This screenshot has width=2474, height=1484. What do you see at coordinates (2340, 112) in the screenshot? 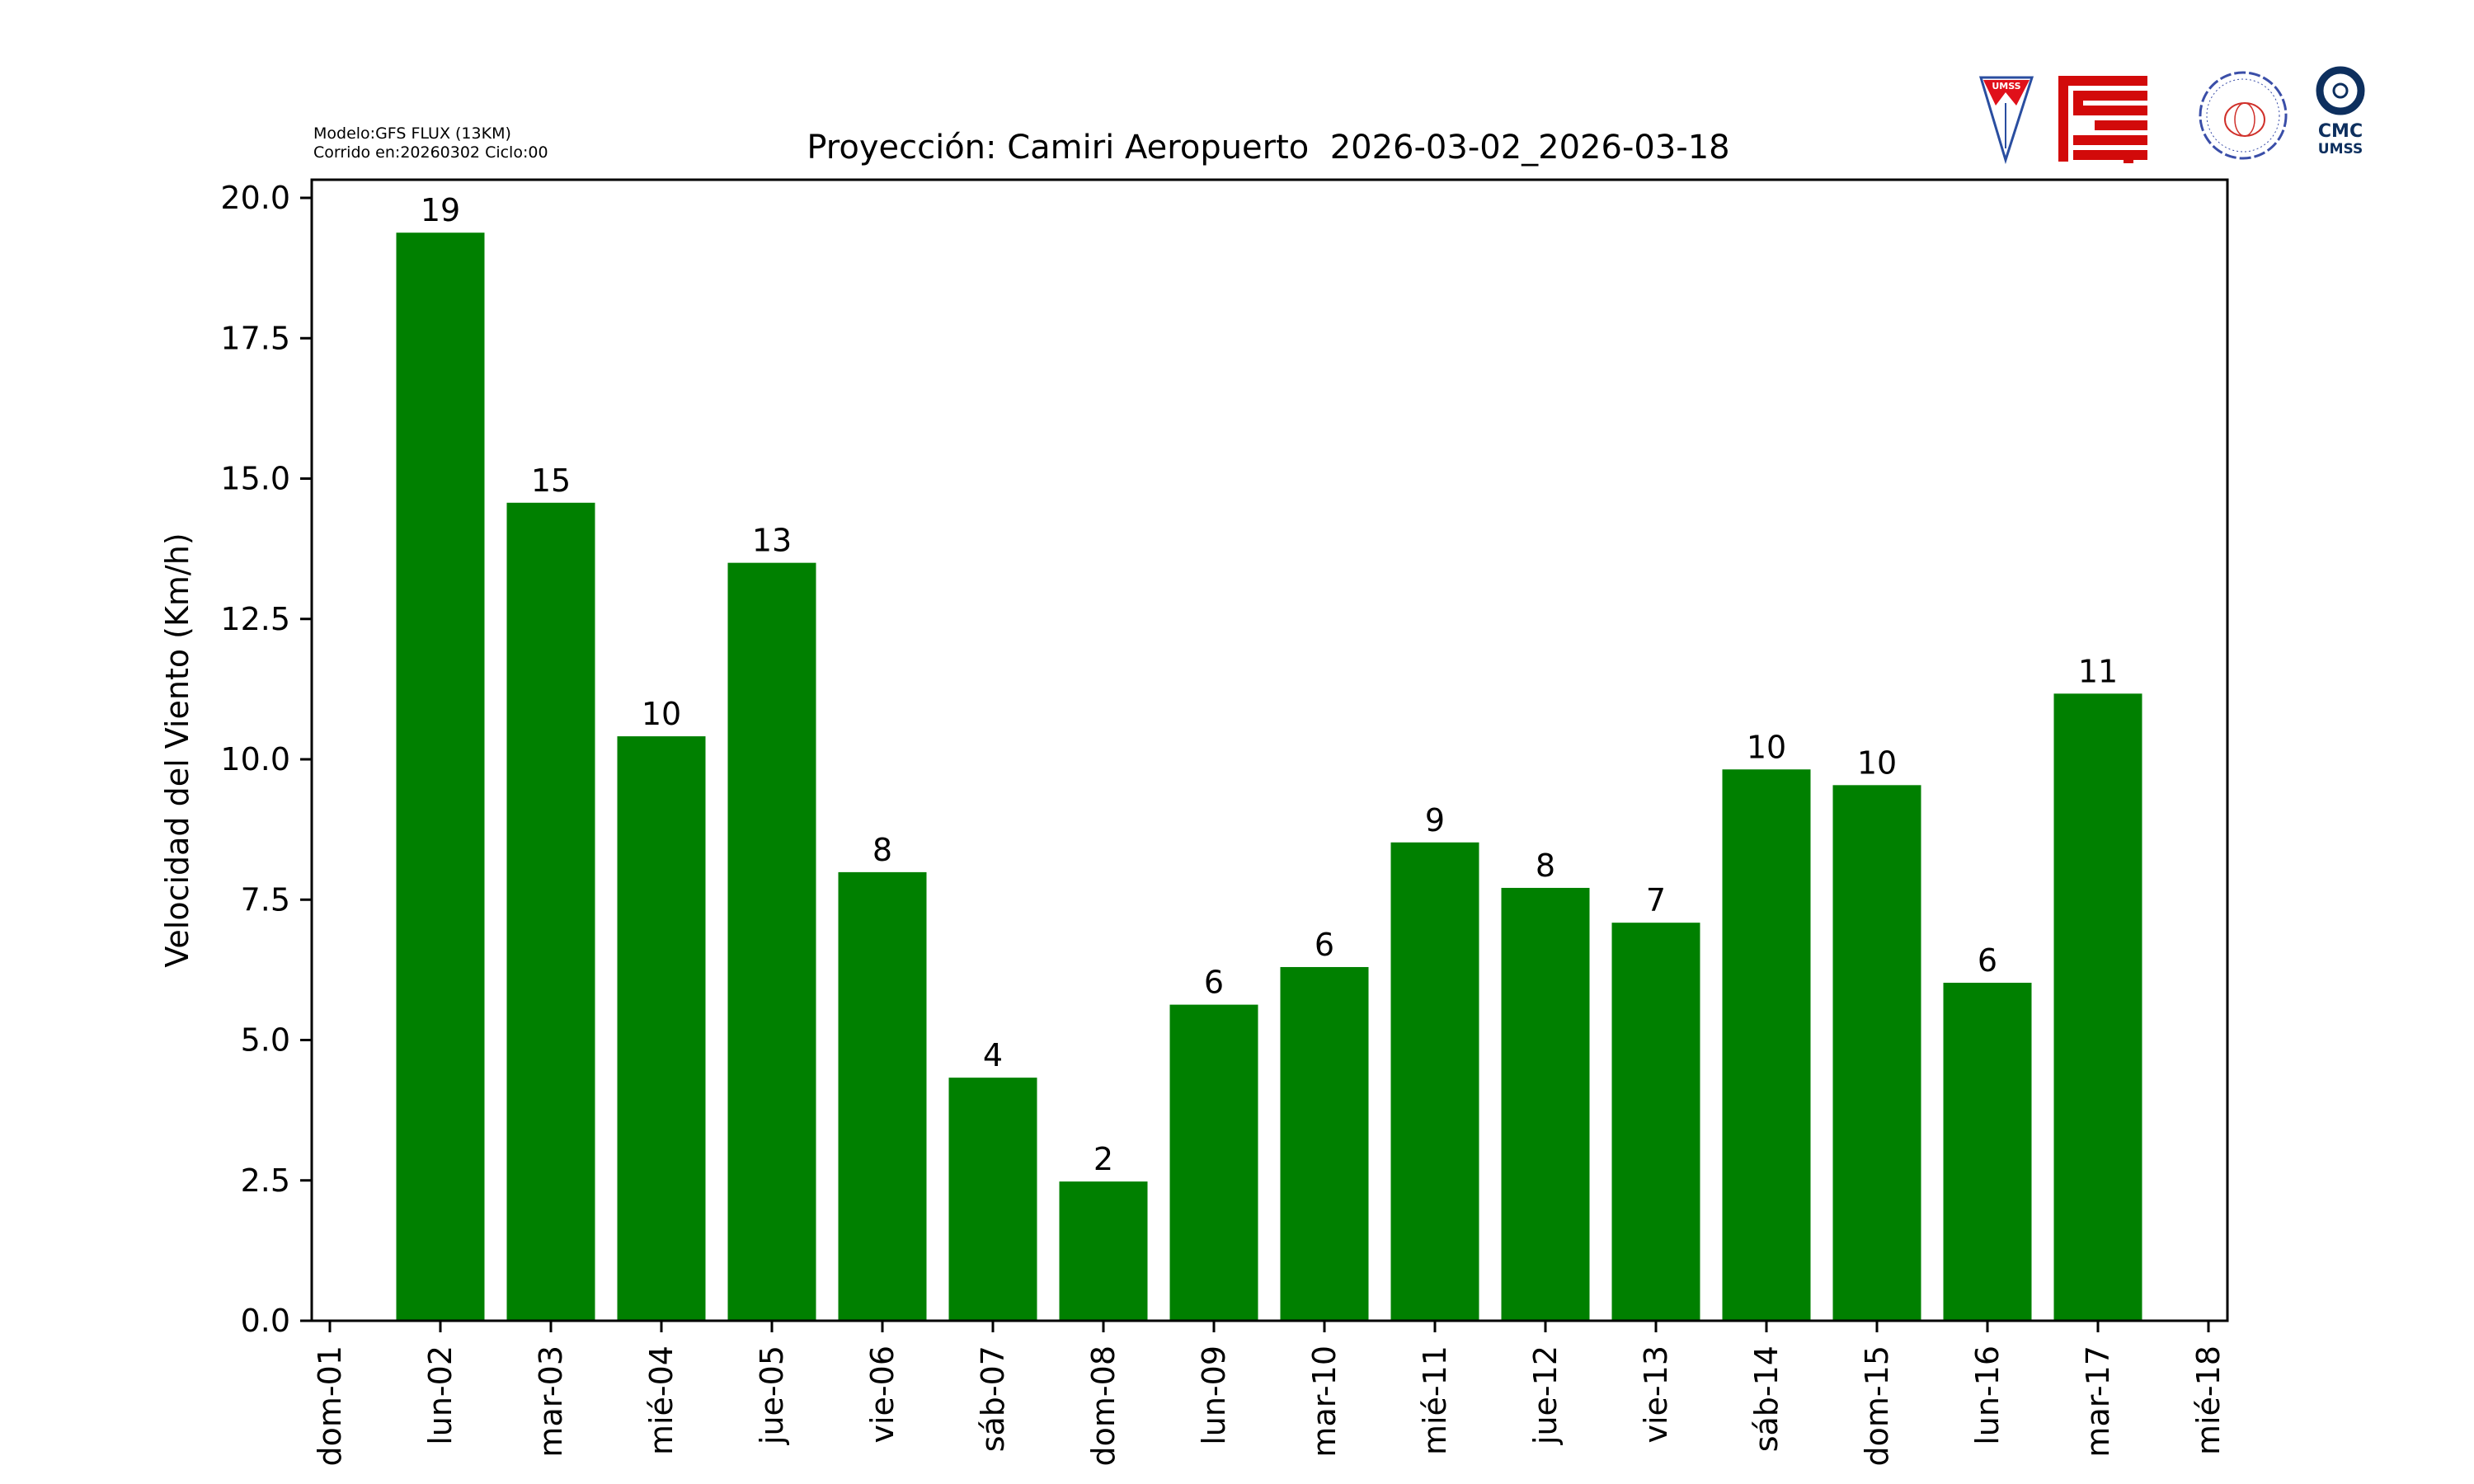
I see `cmc-umss-logo: CMC UMSS` at bounding box center [2340, 112].